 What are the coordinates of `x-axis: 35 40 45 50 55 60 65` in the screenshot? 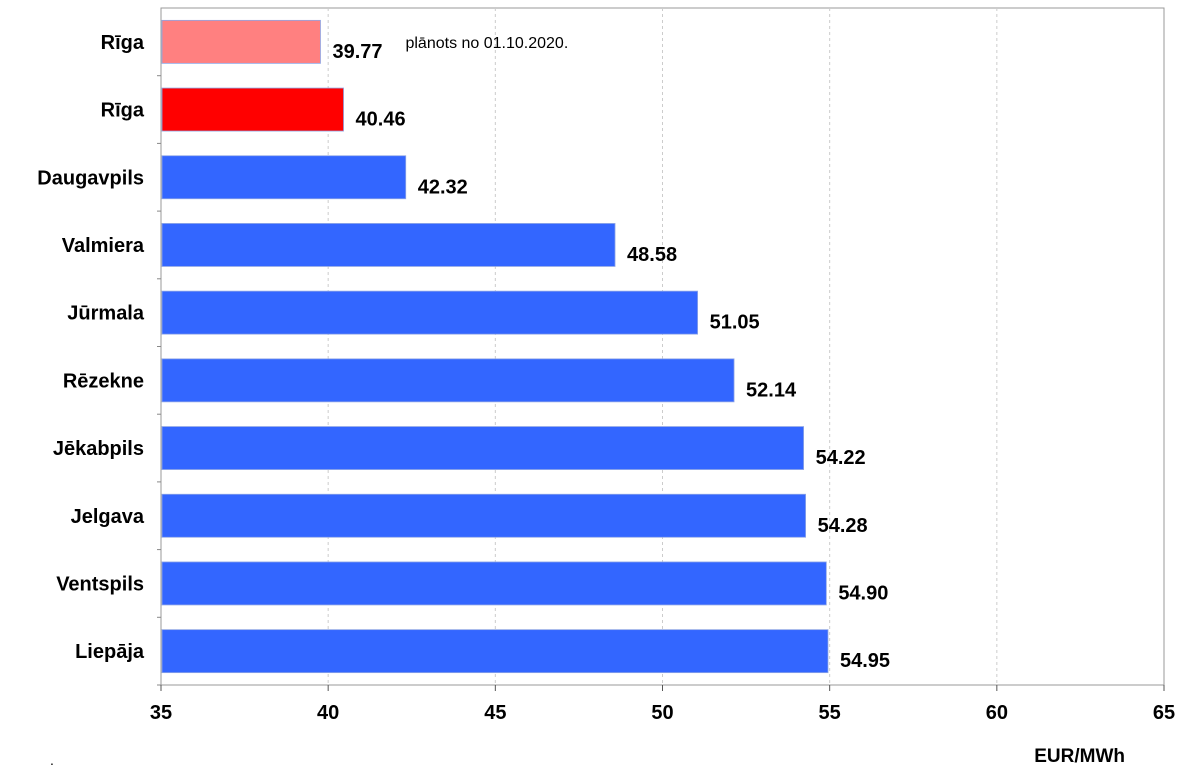 It's located at (662, 704).